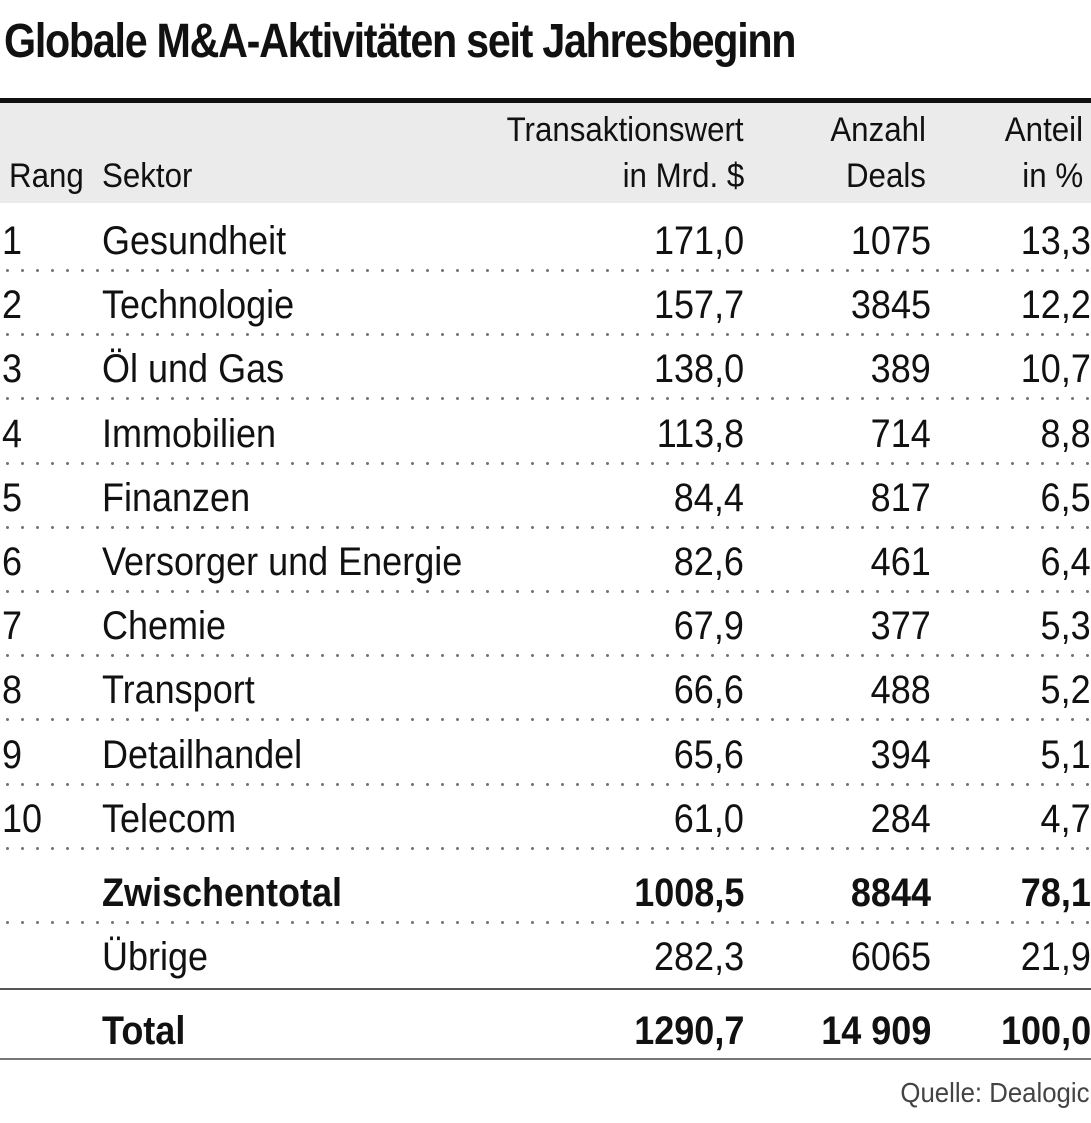 The image size is (1091, 1123). What do you see at coordinates (698, 957) in the screenshot?
I see `other-value: 282,3` at bounding box center [698, 957].